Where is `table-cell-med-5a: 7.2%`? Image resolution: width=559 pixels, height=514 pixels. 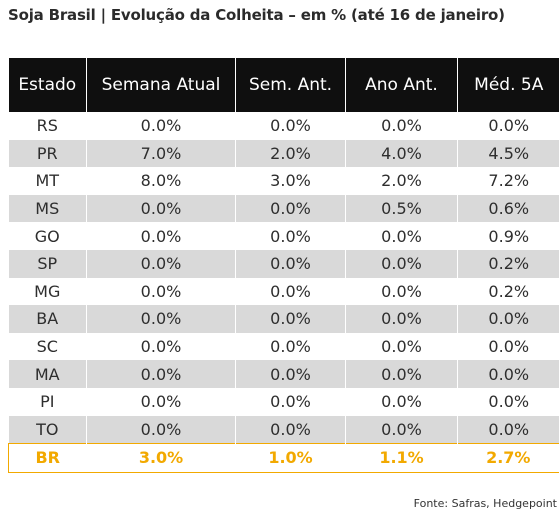
table-cell-med-5a: 7.2% is located at coordinates (508, 181).